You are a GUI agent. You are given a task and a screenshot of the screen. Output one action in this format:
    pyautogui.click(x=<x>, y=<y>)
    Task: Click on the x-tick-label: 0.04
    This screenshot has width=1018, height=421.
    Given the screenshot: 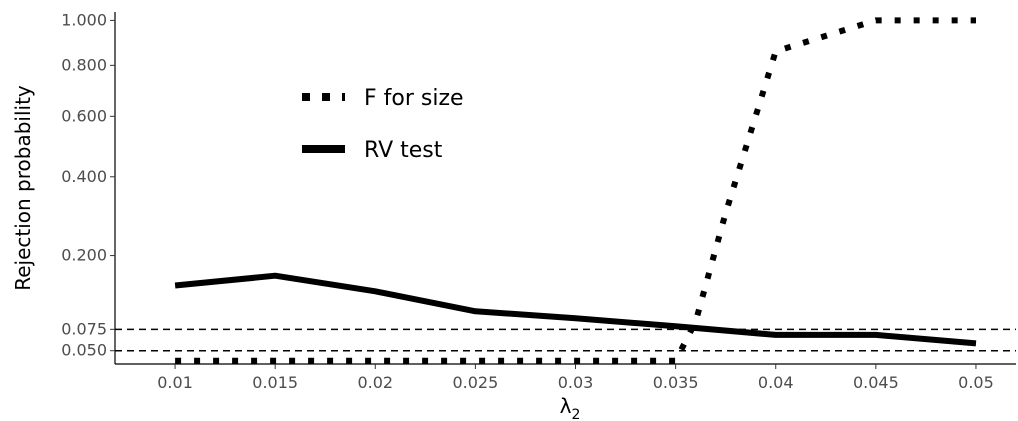 What is the action you would take?
    pyautogui.click(x=776, y=382)
    